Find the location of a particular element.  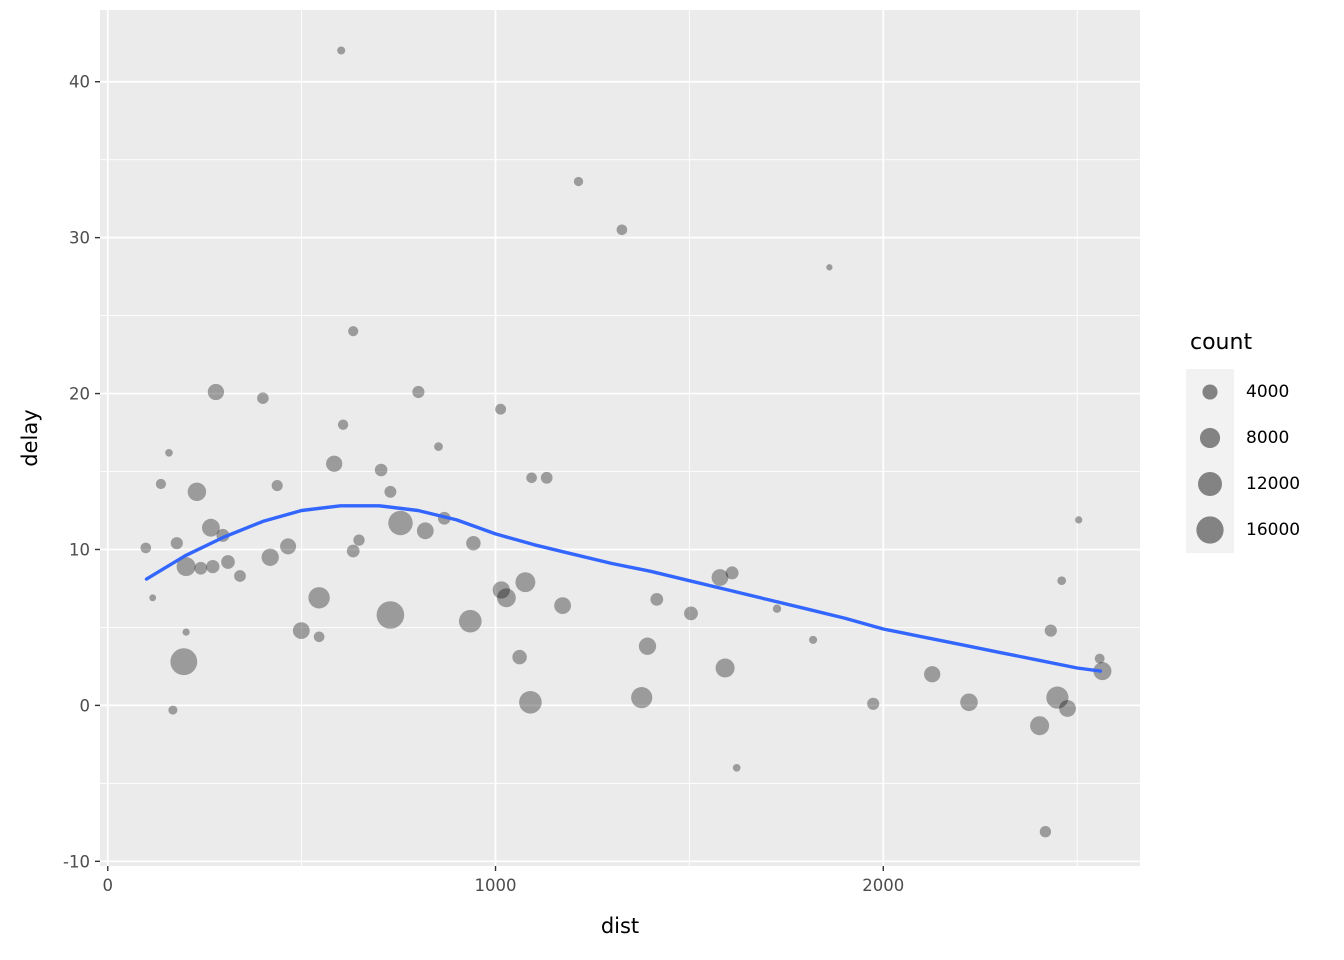

y-axis-tick-label: 30 is located at coordinates (79, 238).